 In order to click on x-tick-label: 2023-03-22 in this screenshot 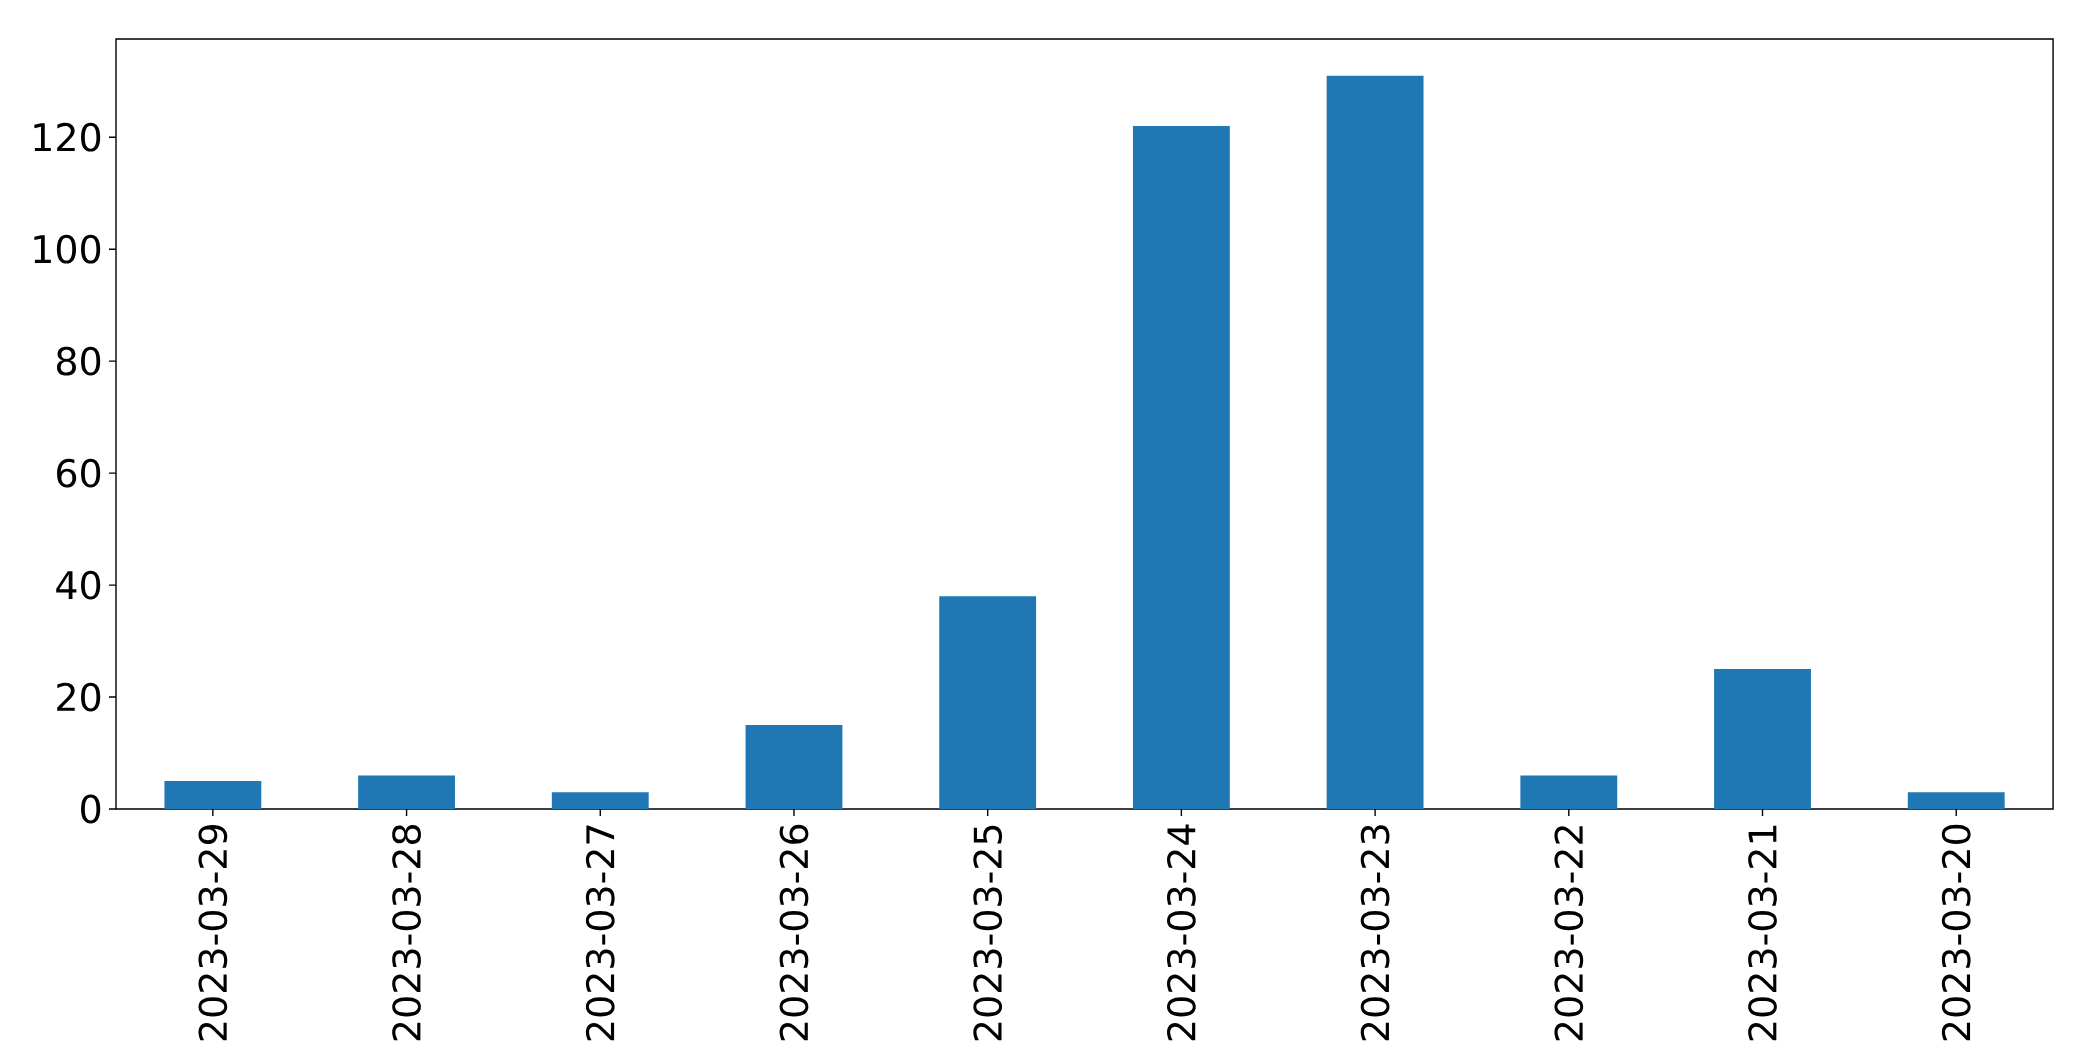, I will do `click(1569, 933)`.